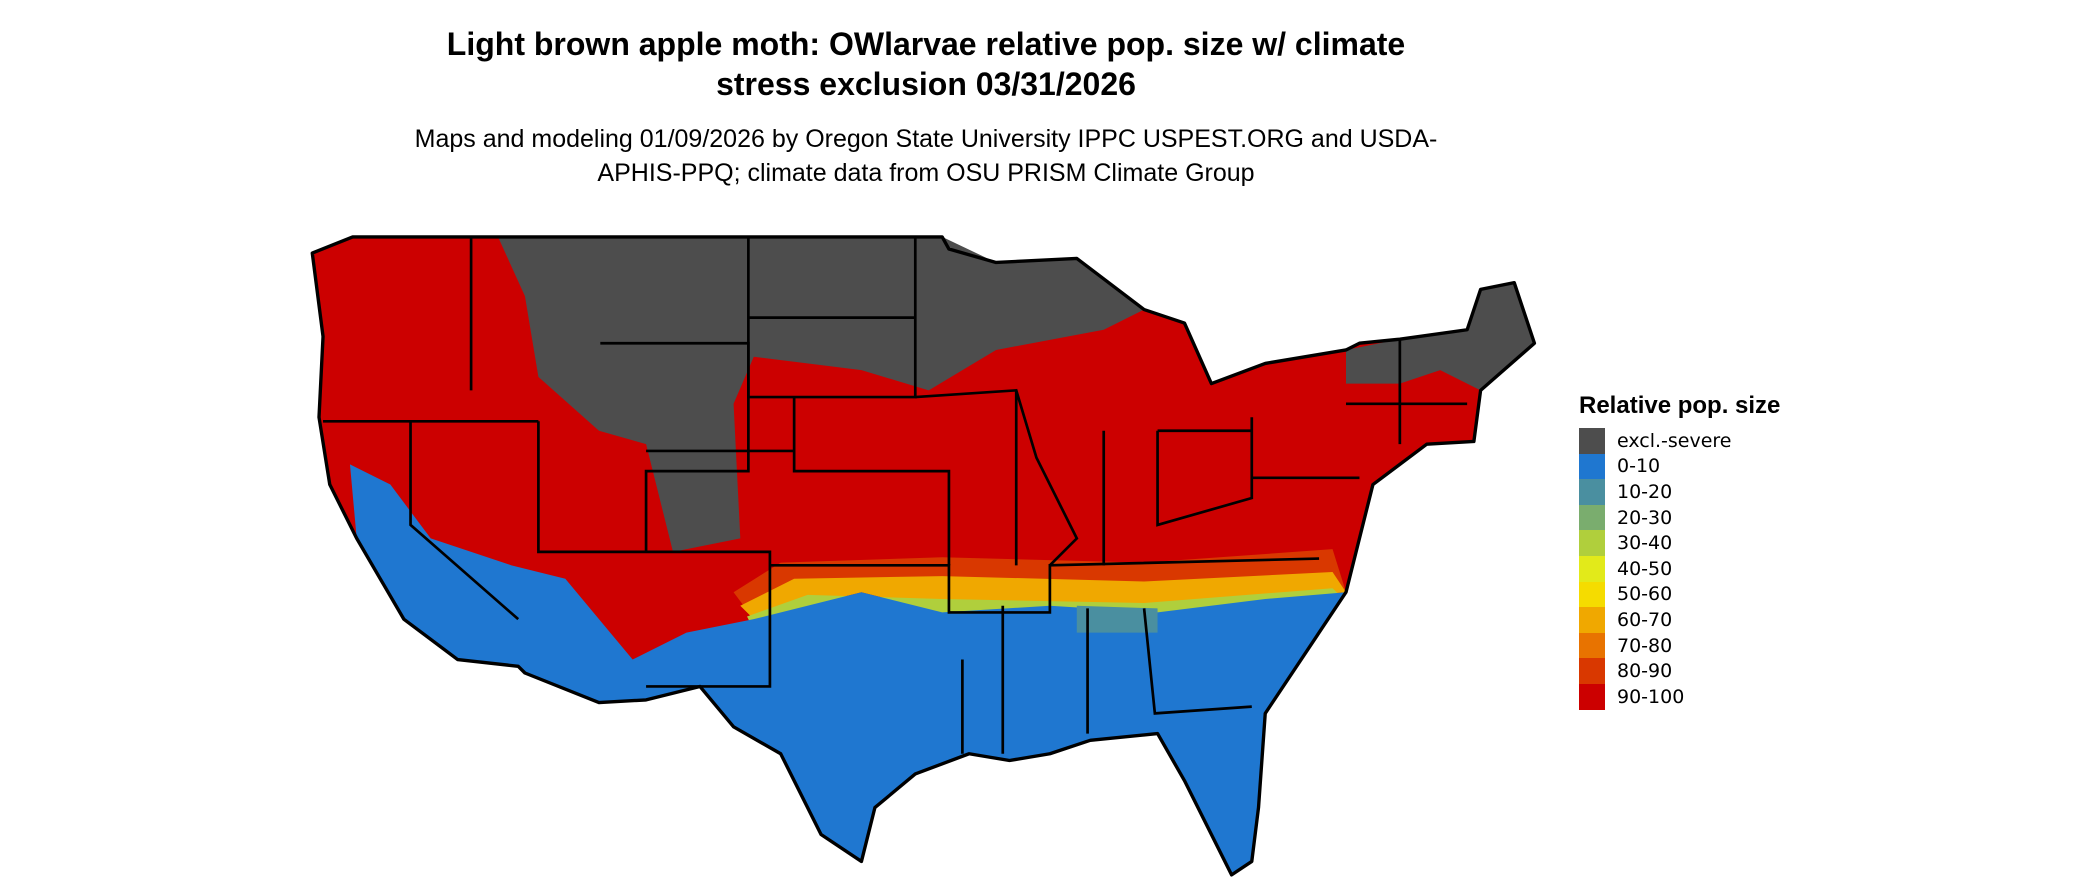 This screenshot has width=2100, height=892. What do you see at coordinates (1645, 517) in the screenshot?
I see `legend-label: 20-30` at bounding box center [1645, 517].